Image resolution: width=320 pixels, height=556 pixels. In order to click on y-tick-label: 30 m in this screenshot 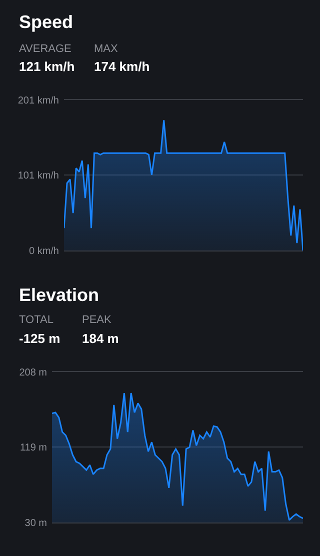, I will do `click(35, 524)`.